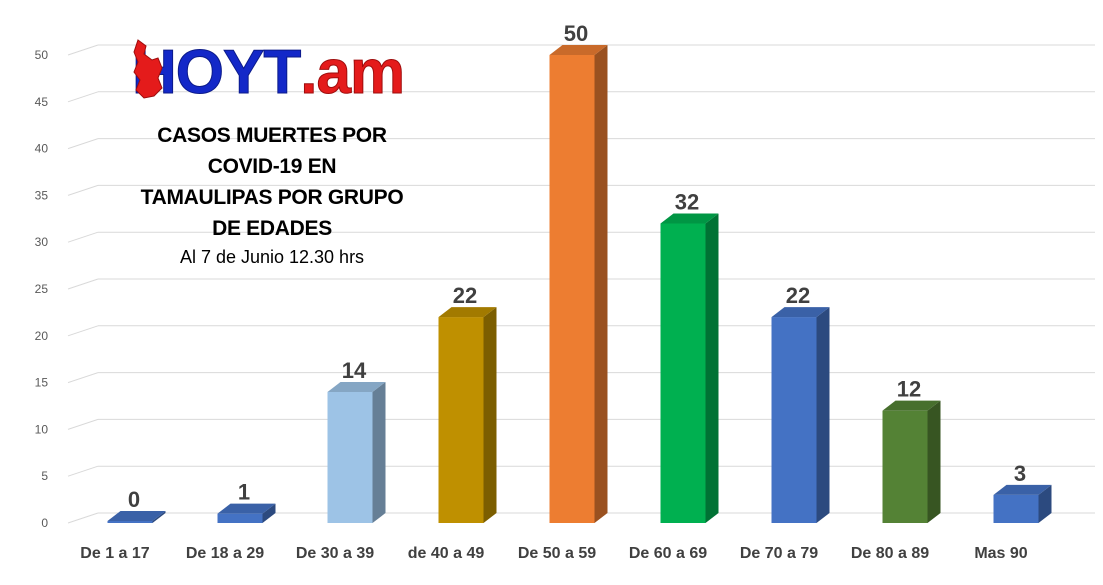 The width and height of the screenshot is (1103, 585). What do you see at coordinates (353, 72) in the screenshot?
I see `logo-am: .am` at bounding box center [353, 72].